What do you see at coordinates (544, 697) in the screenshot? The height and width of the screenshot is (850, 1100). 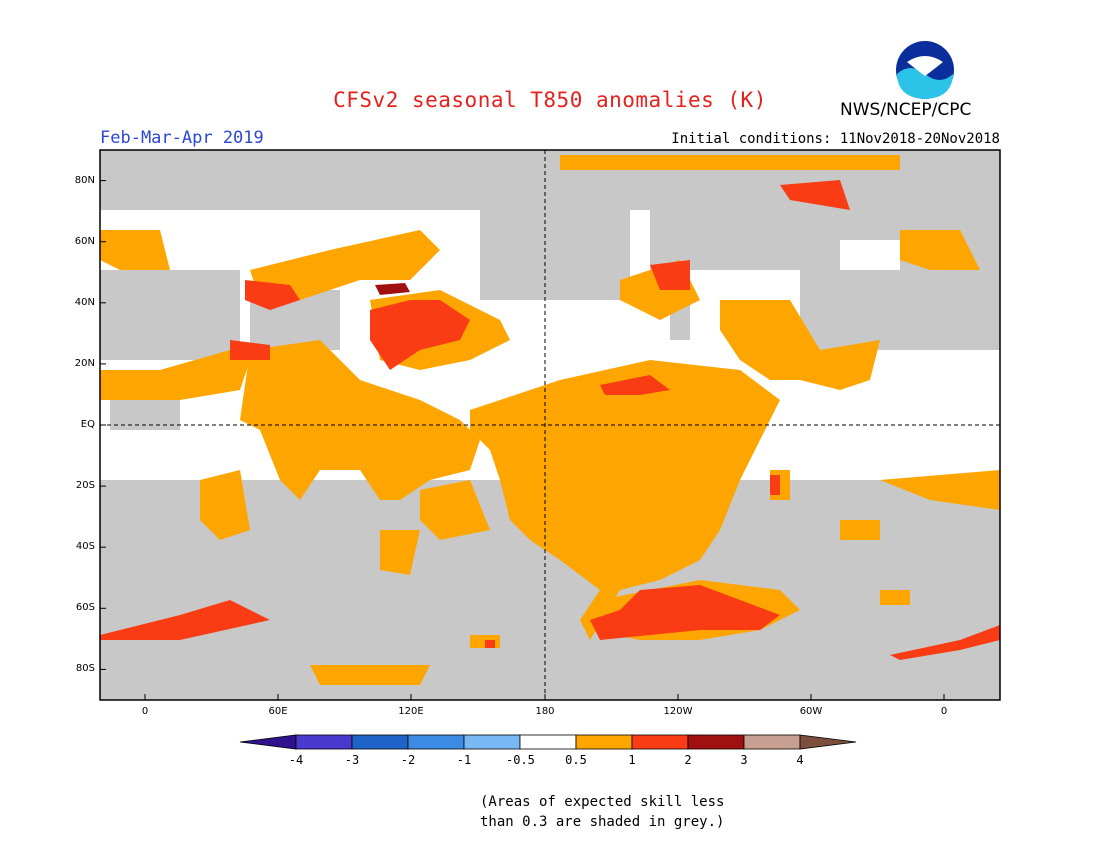 I see `x-tick-marks` at bounding box center [544, 697].